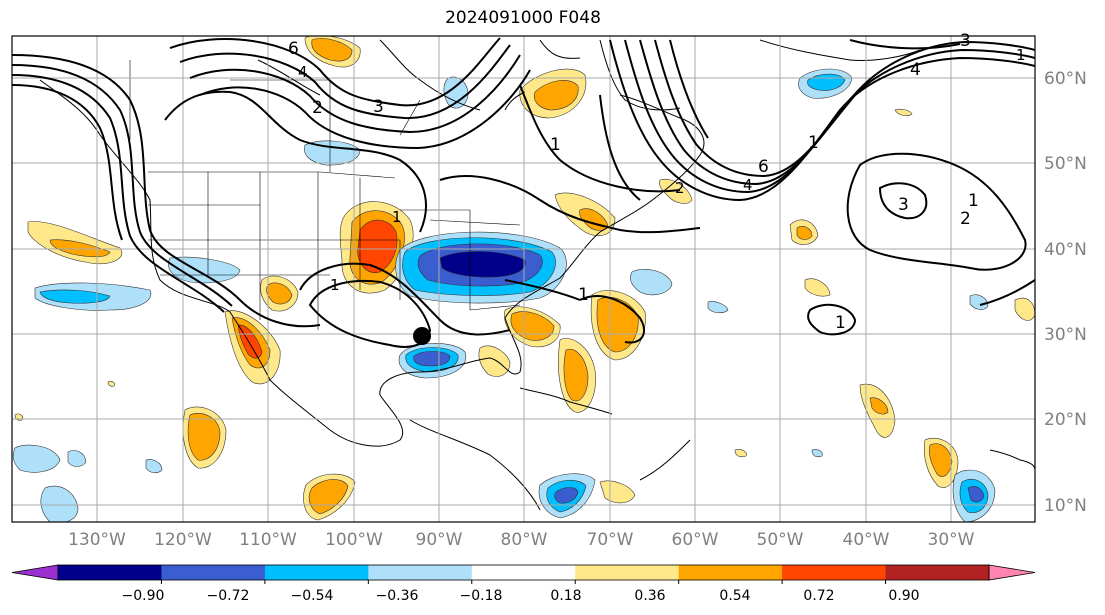  I want to click on lat-label: 40°N, so click(1065, 250).